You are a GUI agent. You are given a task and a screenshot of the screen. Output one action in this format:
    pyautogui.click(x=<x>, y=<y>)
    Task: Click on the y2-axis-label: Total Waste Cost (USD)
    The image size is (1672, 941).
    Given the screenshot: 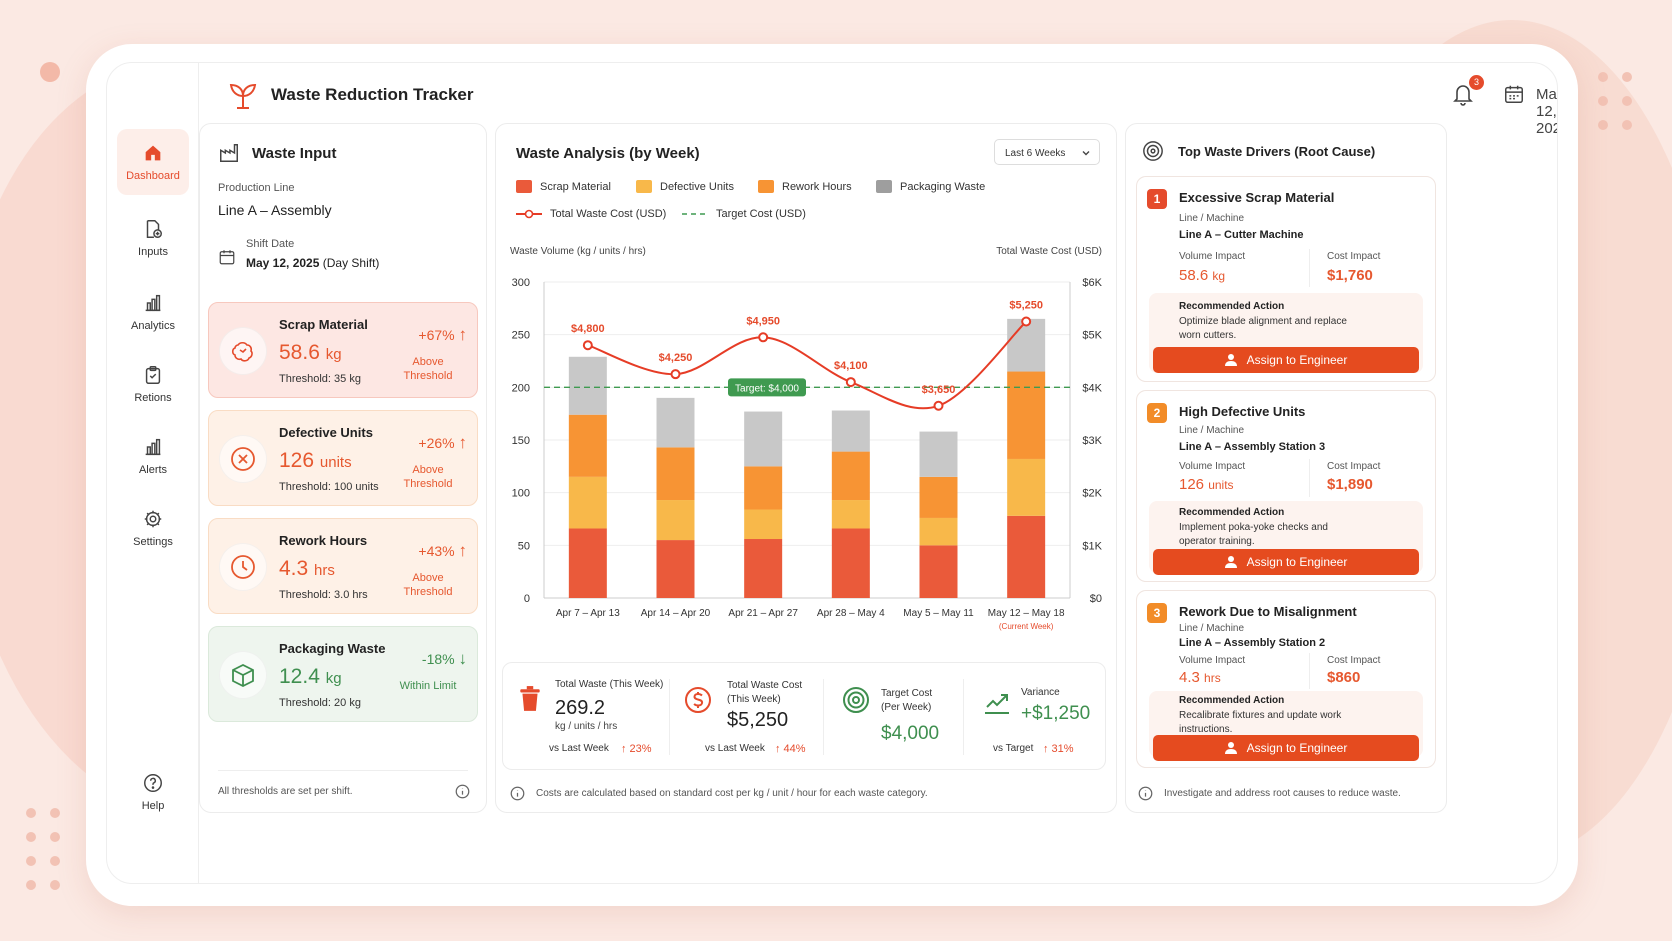 What is the action you would take?
    pyautogui.click(x=1049, y=251)
    